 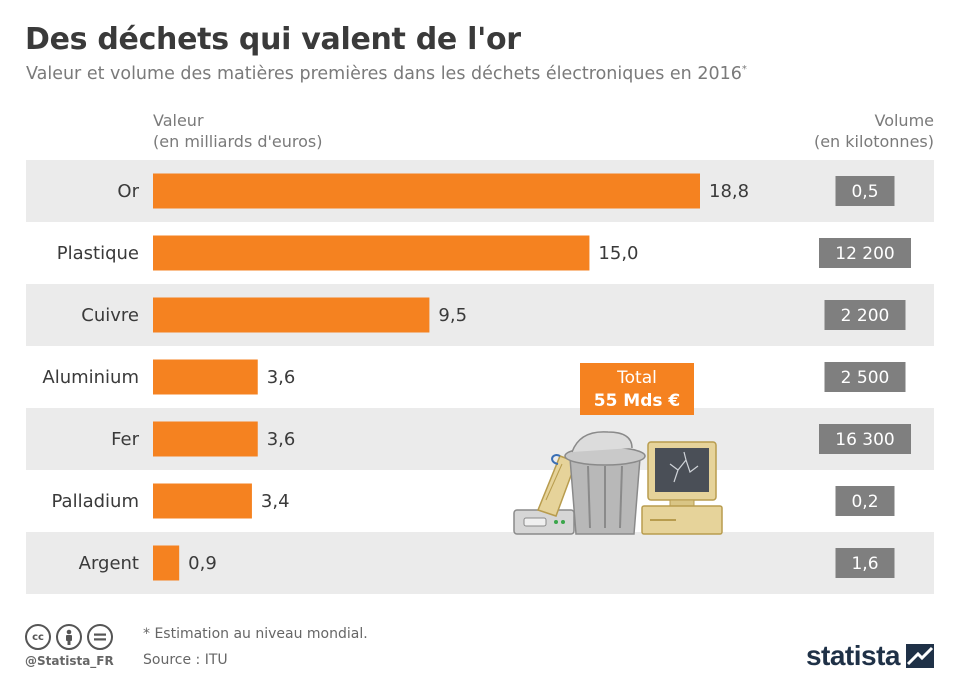 I want to click on twitter-handle: @Statista_FR, so click(x=69, y=661).